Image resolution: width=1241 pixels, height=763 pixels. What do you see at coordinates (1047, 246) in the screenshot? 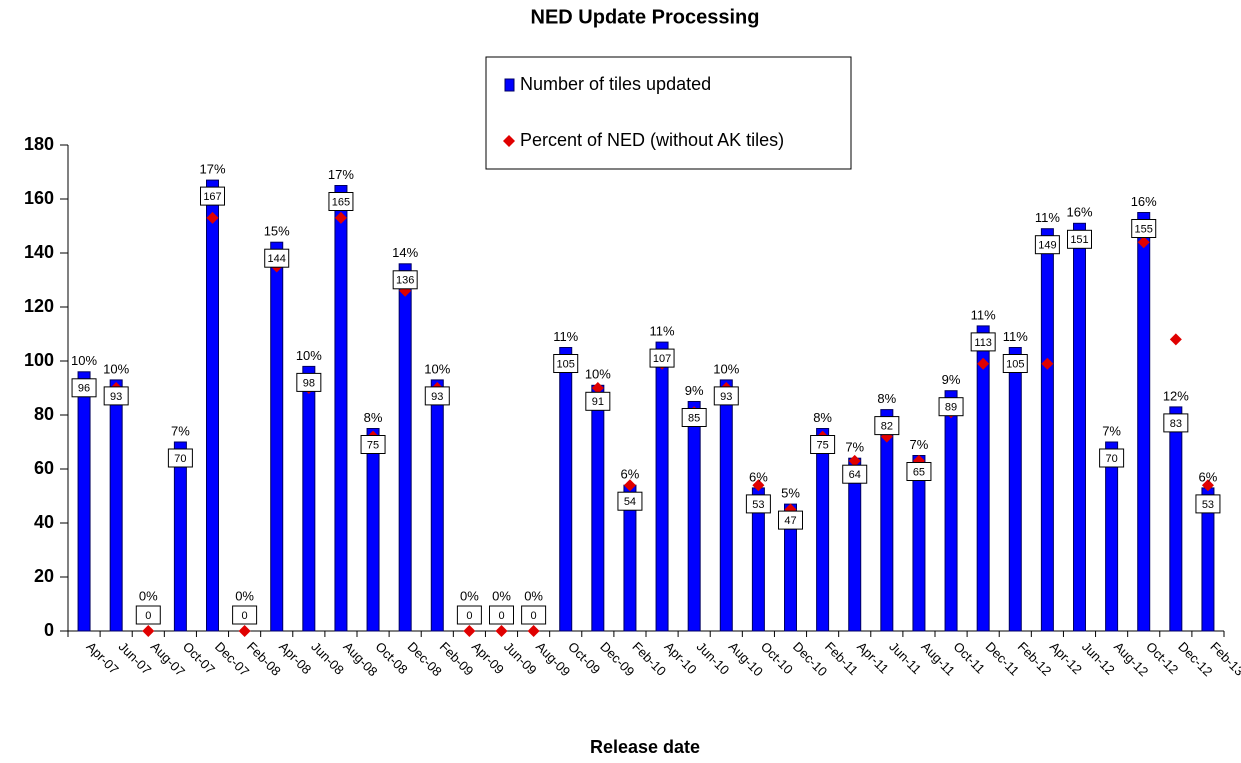
I see `value-label: 149` at bounding box center [1047, 246].